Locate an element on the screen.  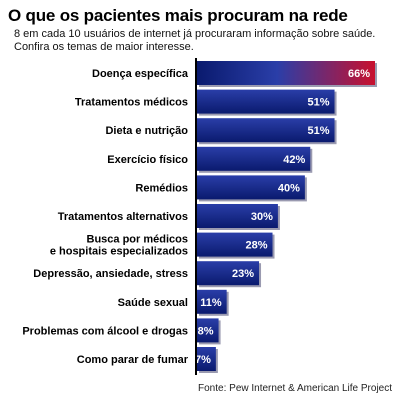
category-label: Exercício físico is located at coordinates (147, 160).